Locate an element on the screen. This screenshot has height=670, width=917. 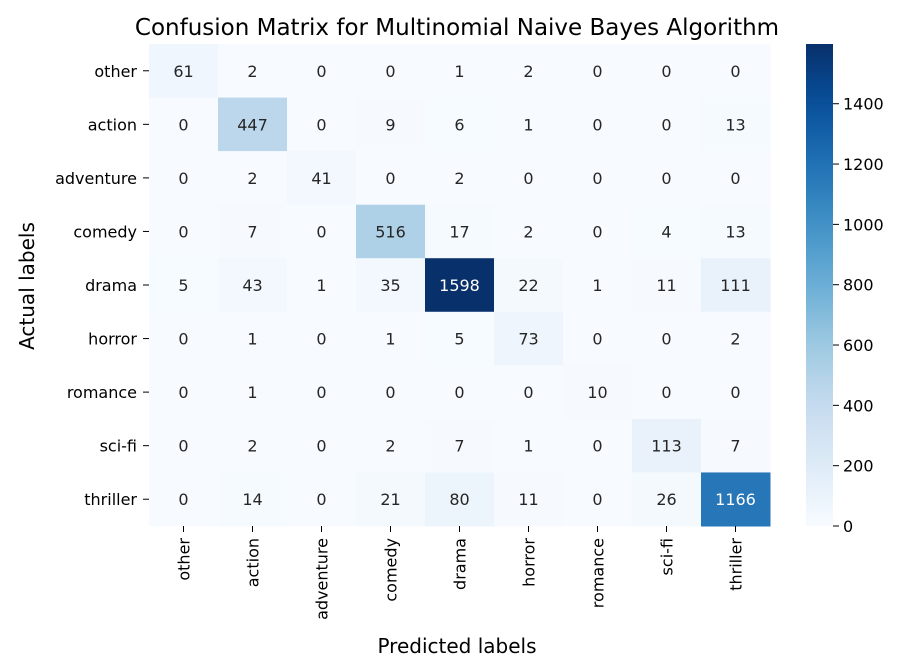
cell-value-thriller-drama: 80 is located at coordinates (459, 499).